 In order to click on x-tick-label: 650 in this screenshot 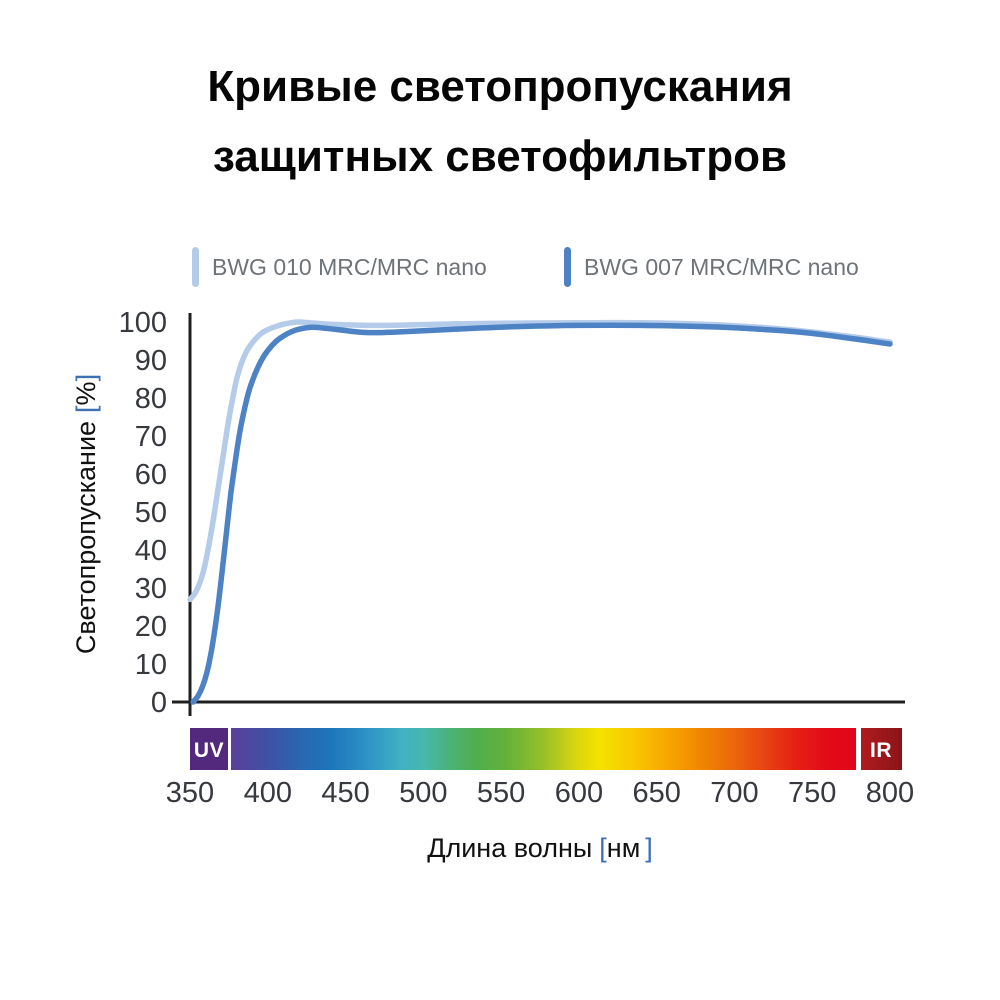, I will do `click(656, 793)`.